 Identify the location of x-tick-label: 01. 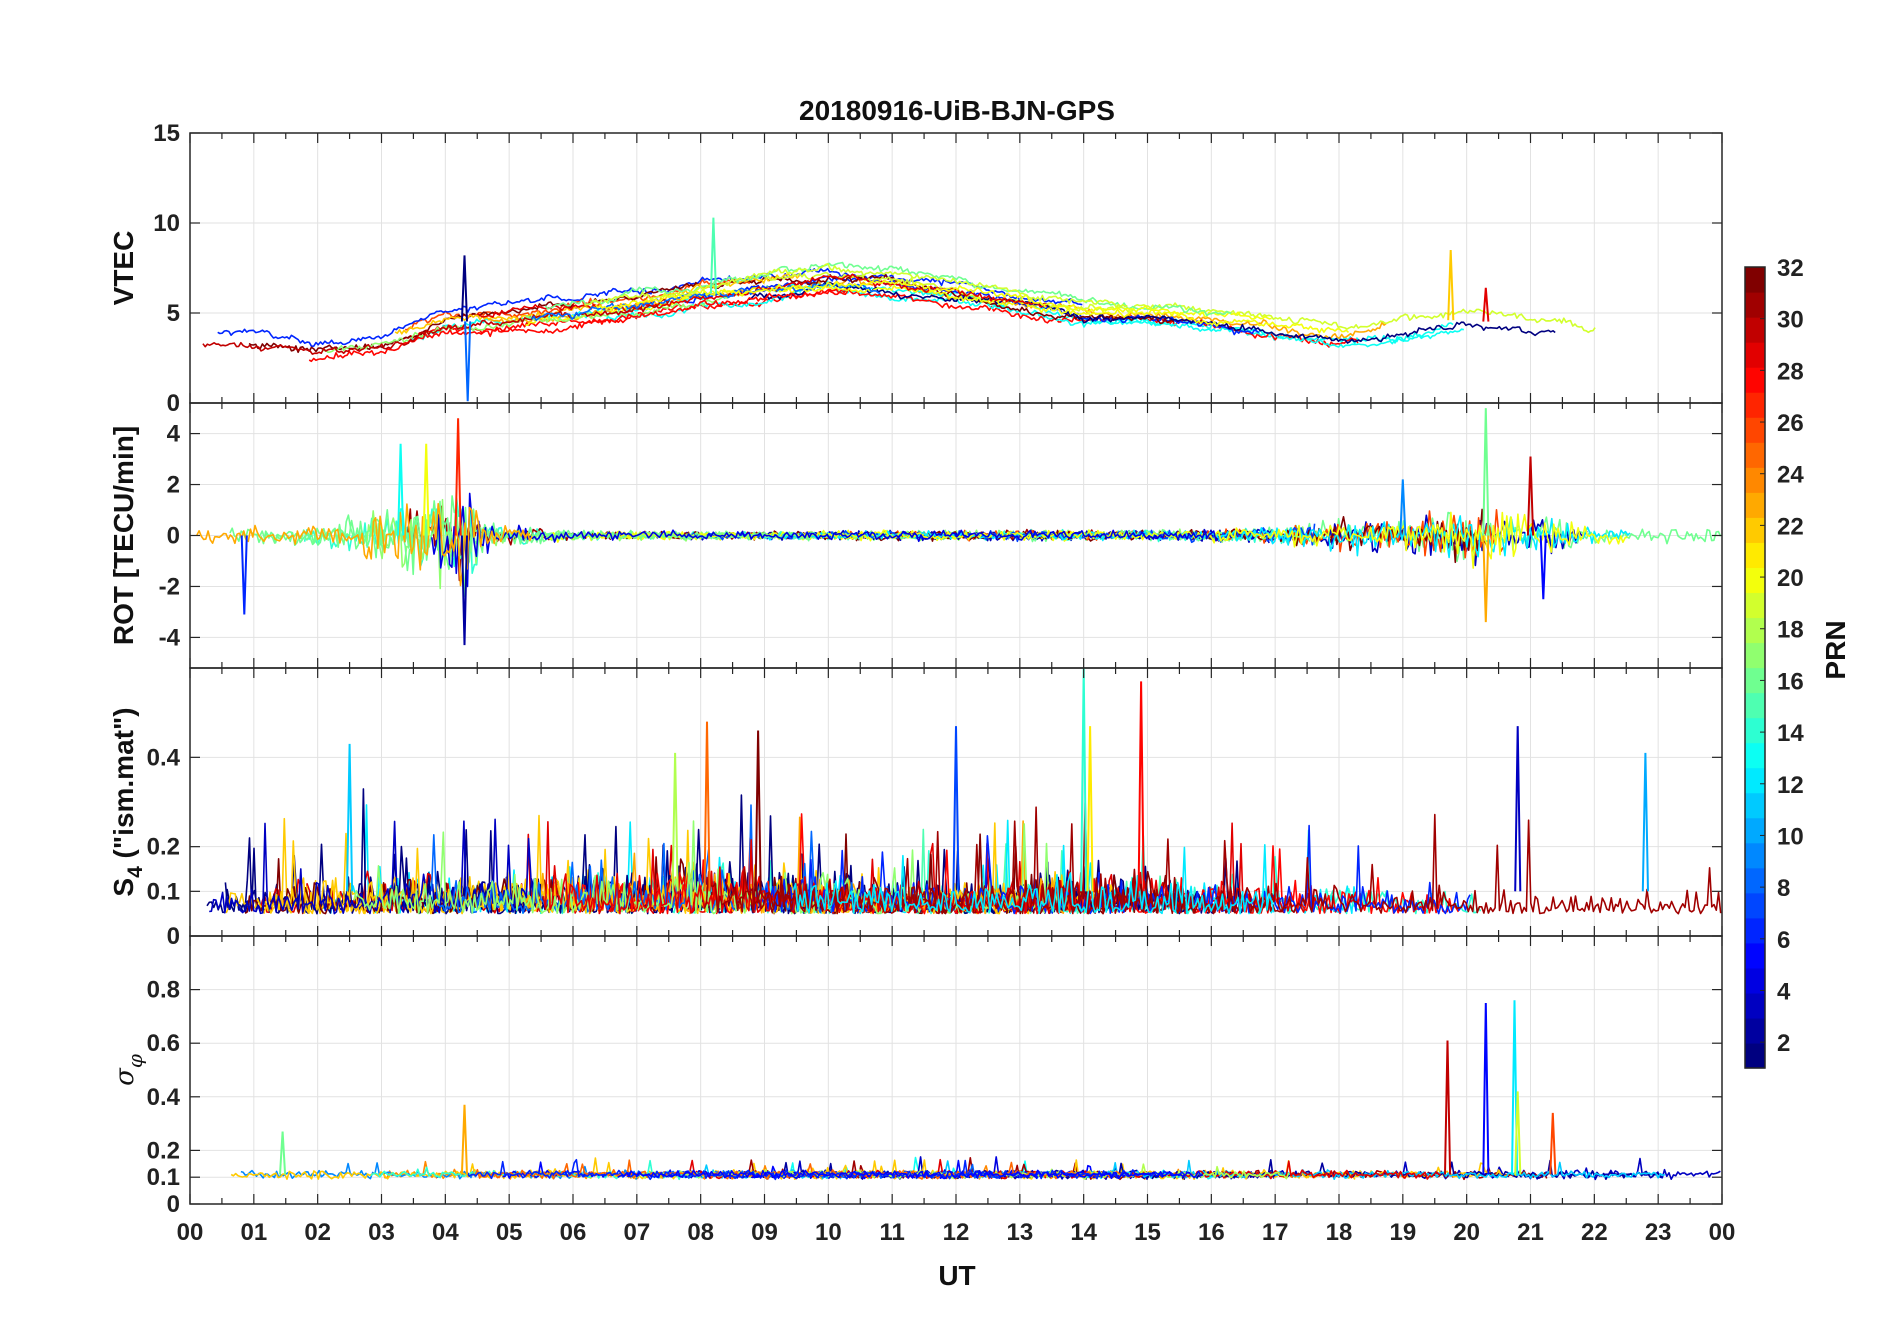
(253, 1232).